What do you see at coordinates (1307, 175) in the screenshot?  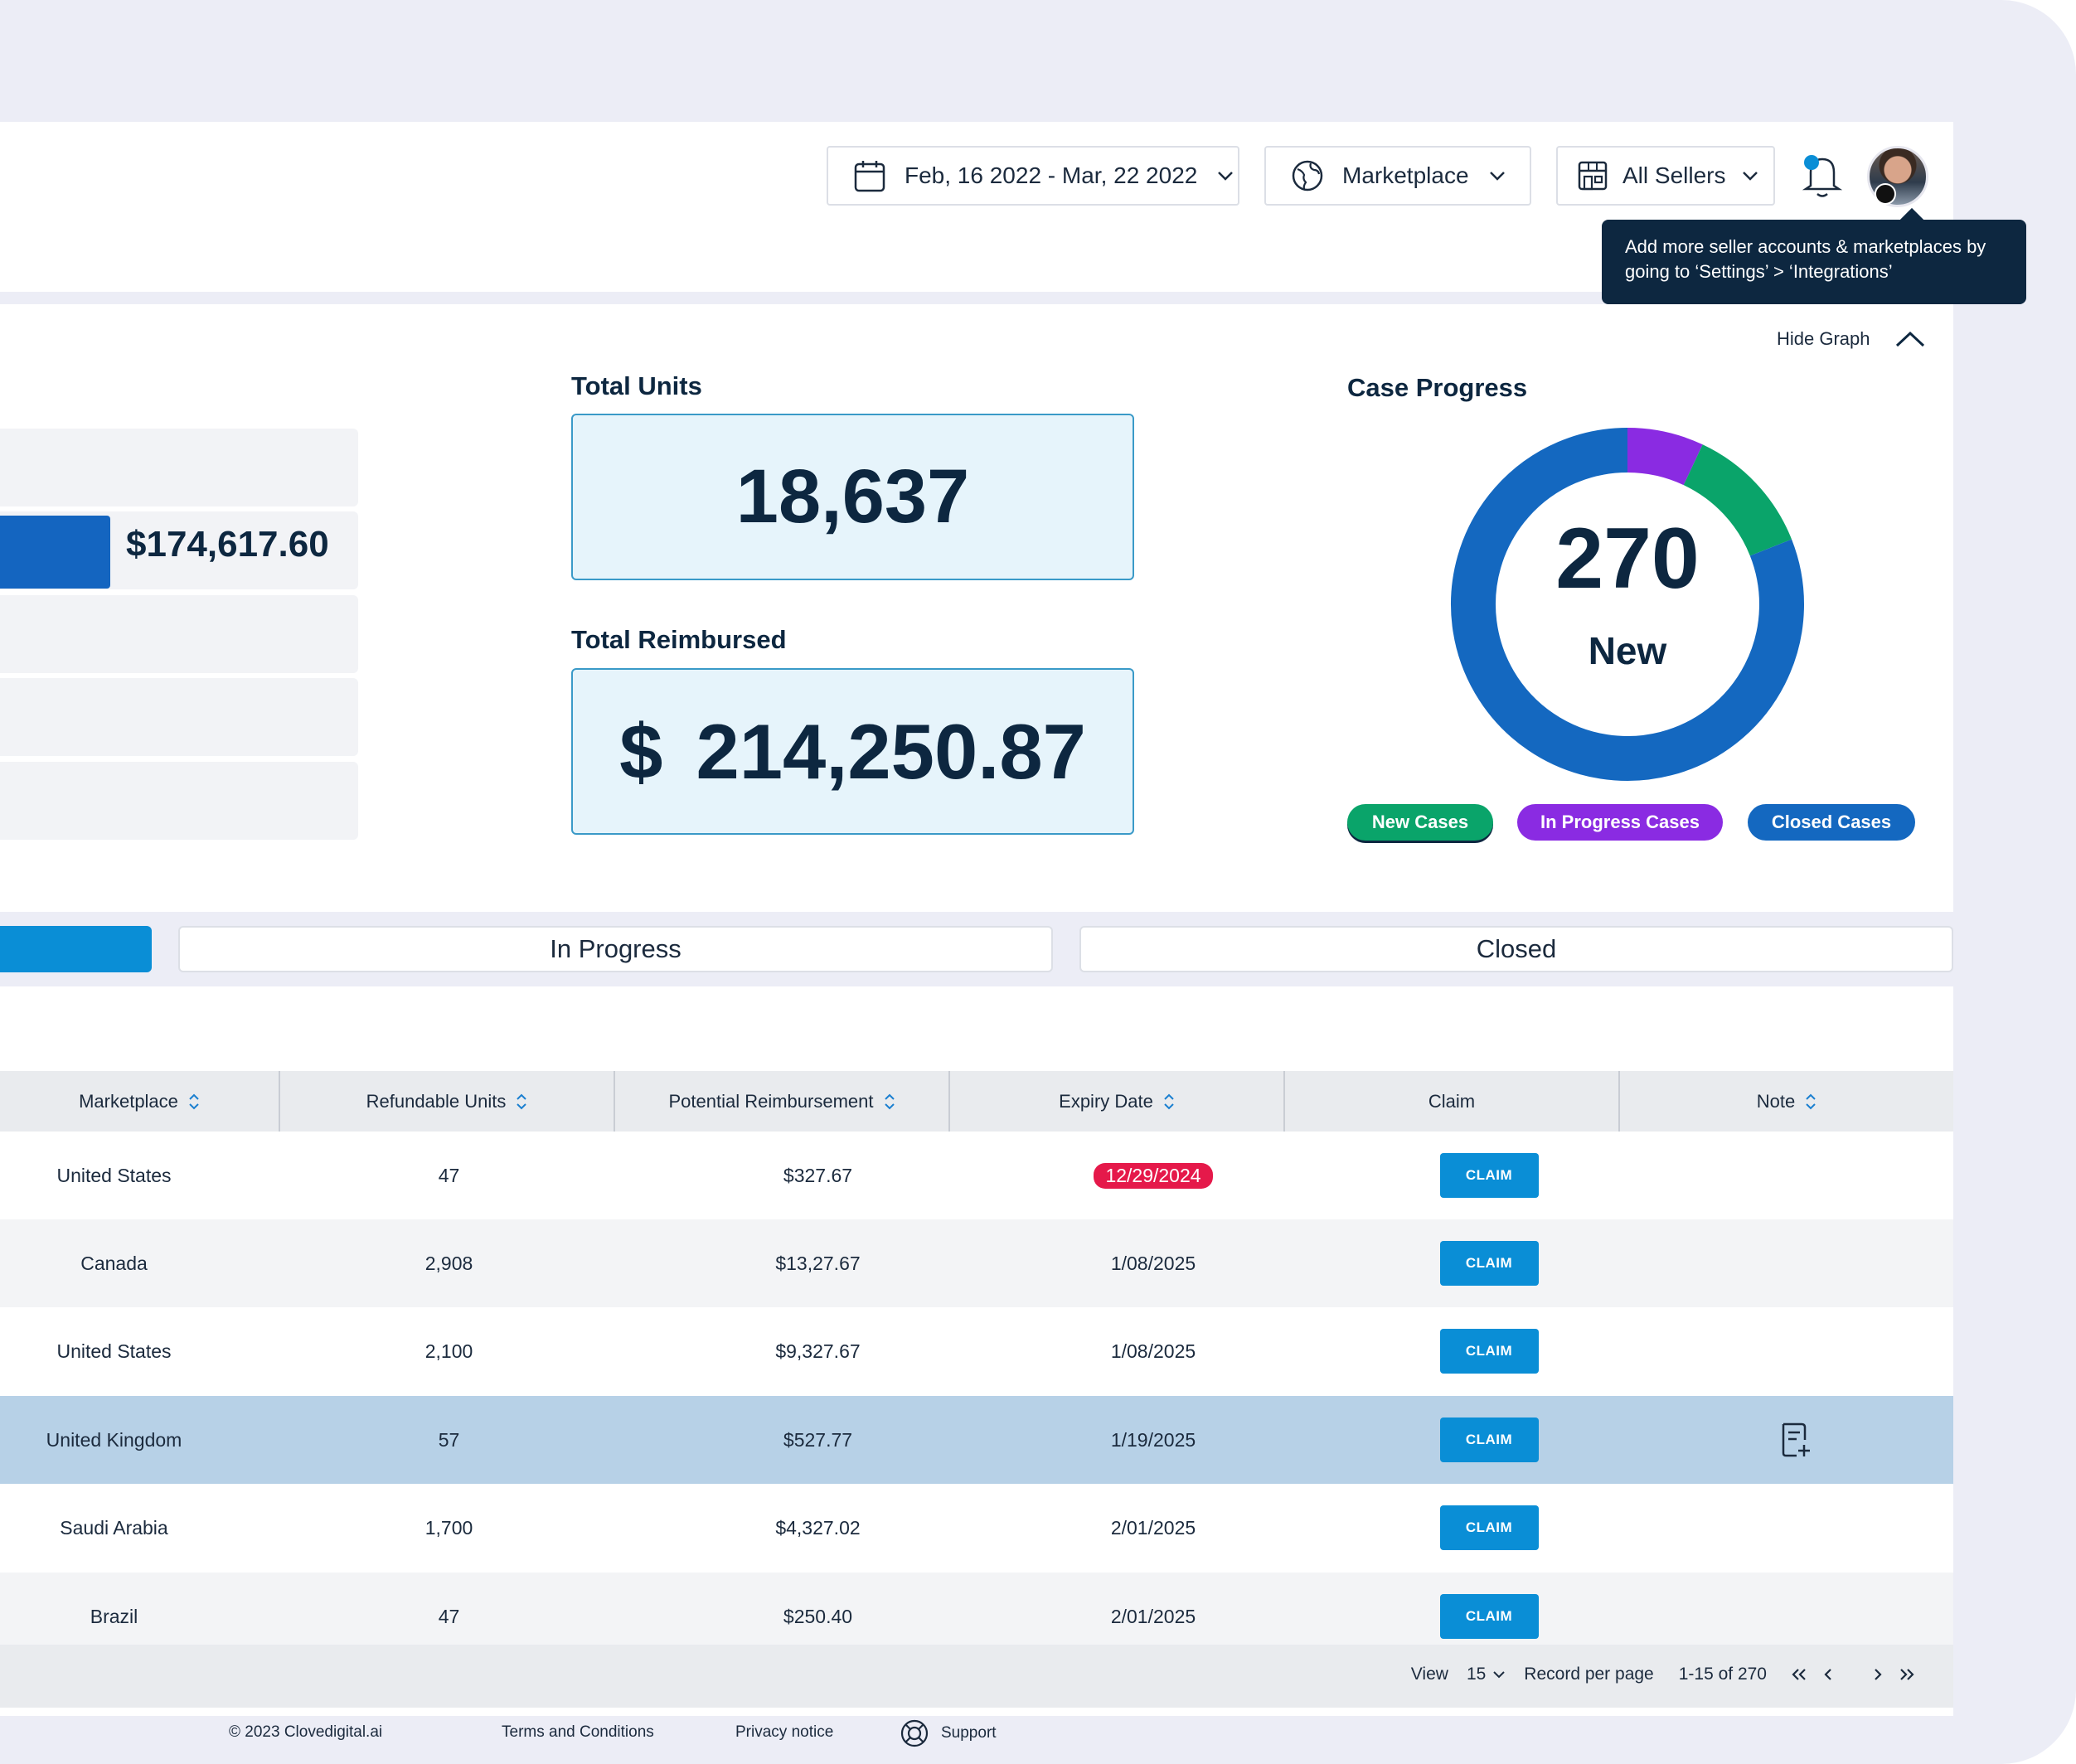 I see `globe-icon` at bounding box center [1307, 175].